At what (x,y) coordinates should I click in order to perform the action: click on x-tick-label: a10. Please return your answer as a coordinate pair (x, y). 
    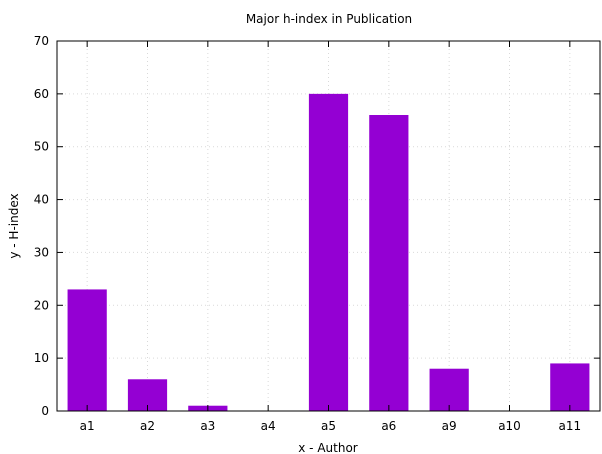
    Looking at the image, I should click on (509, 426).